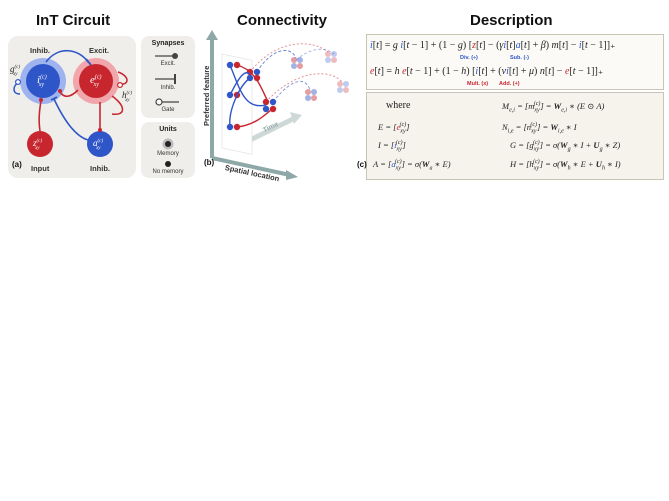 The height and width of the screenshot is (501, 669). Describe the element at coordinates (511, 20) in the screenshot. I see `description-title: Description` at that location.